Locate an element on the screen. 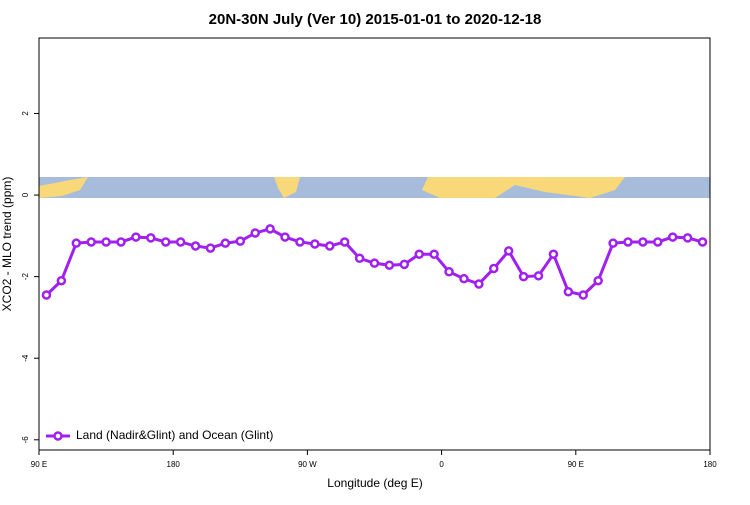 Image resolution: width=750 pixels, height=505 pixels. legend-label: Land (Nadir&Glint) and Ocean (Glint) is located at coordinates (174, 435).